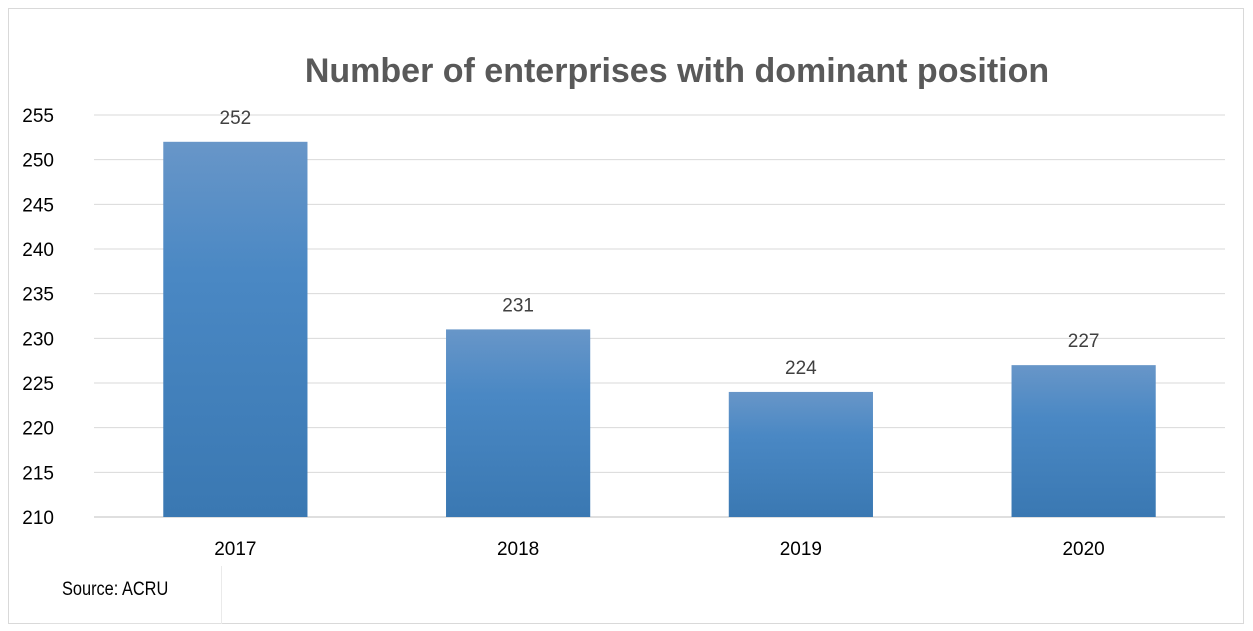 The height and width of the screenshot is (631, 1253). I want to click on bar-2018, so click(518, 423).